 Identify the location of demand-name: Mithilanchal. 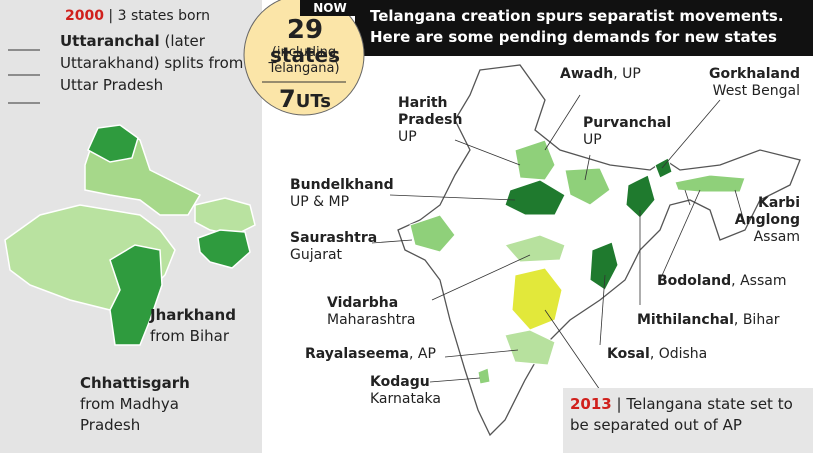
(685, 320).